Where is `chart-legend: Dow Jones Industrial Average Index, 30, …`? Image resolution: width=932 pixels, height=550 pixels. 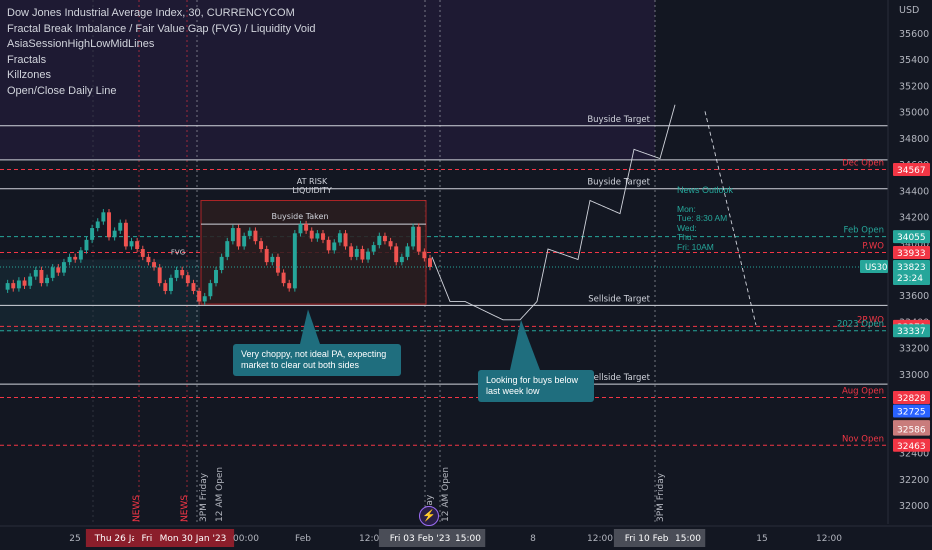
chart-legend: Dow Jones Industrial Average Index, 30, … is located at coordinates (161, 52).